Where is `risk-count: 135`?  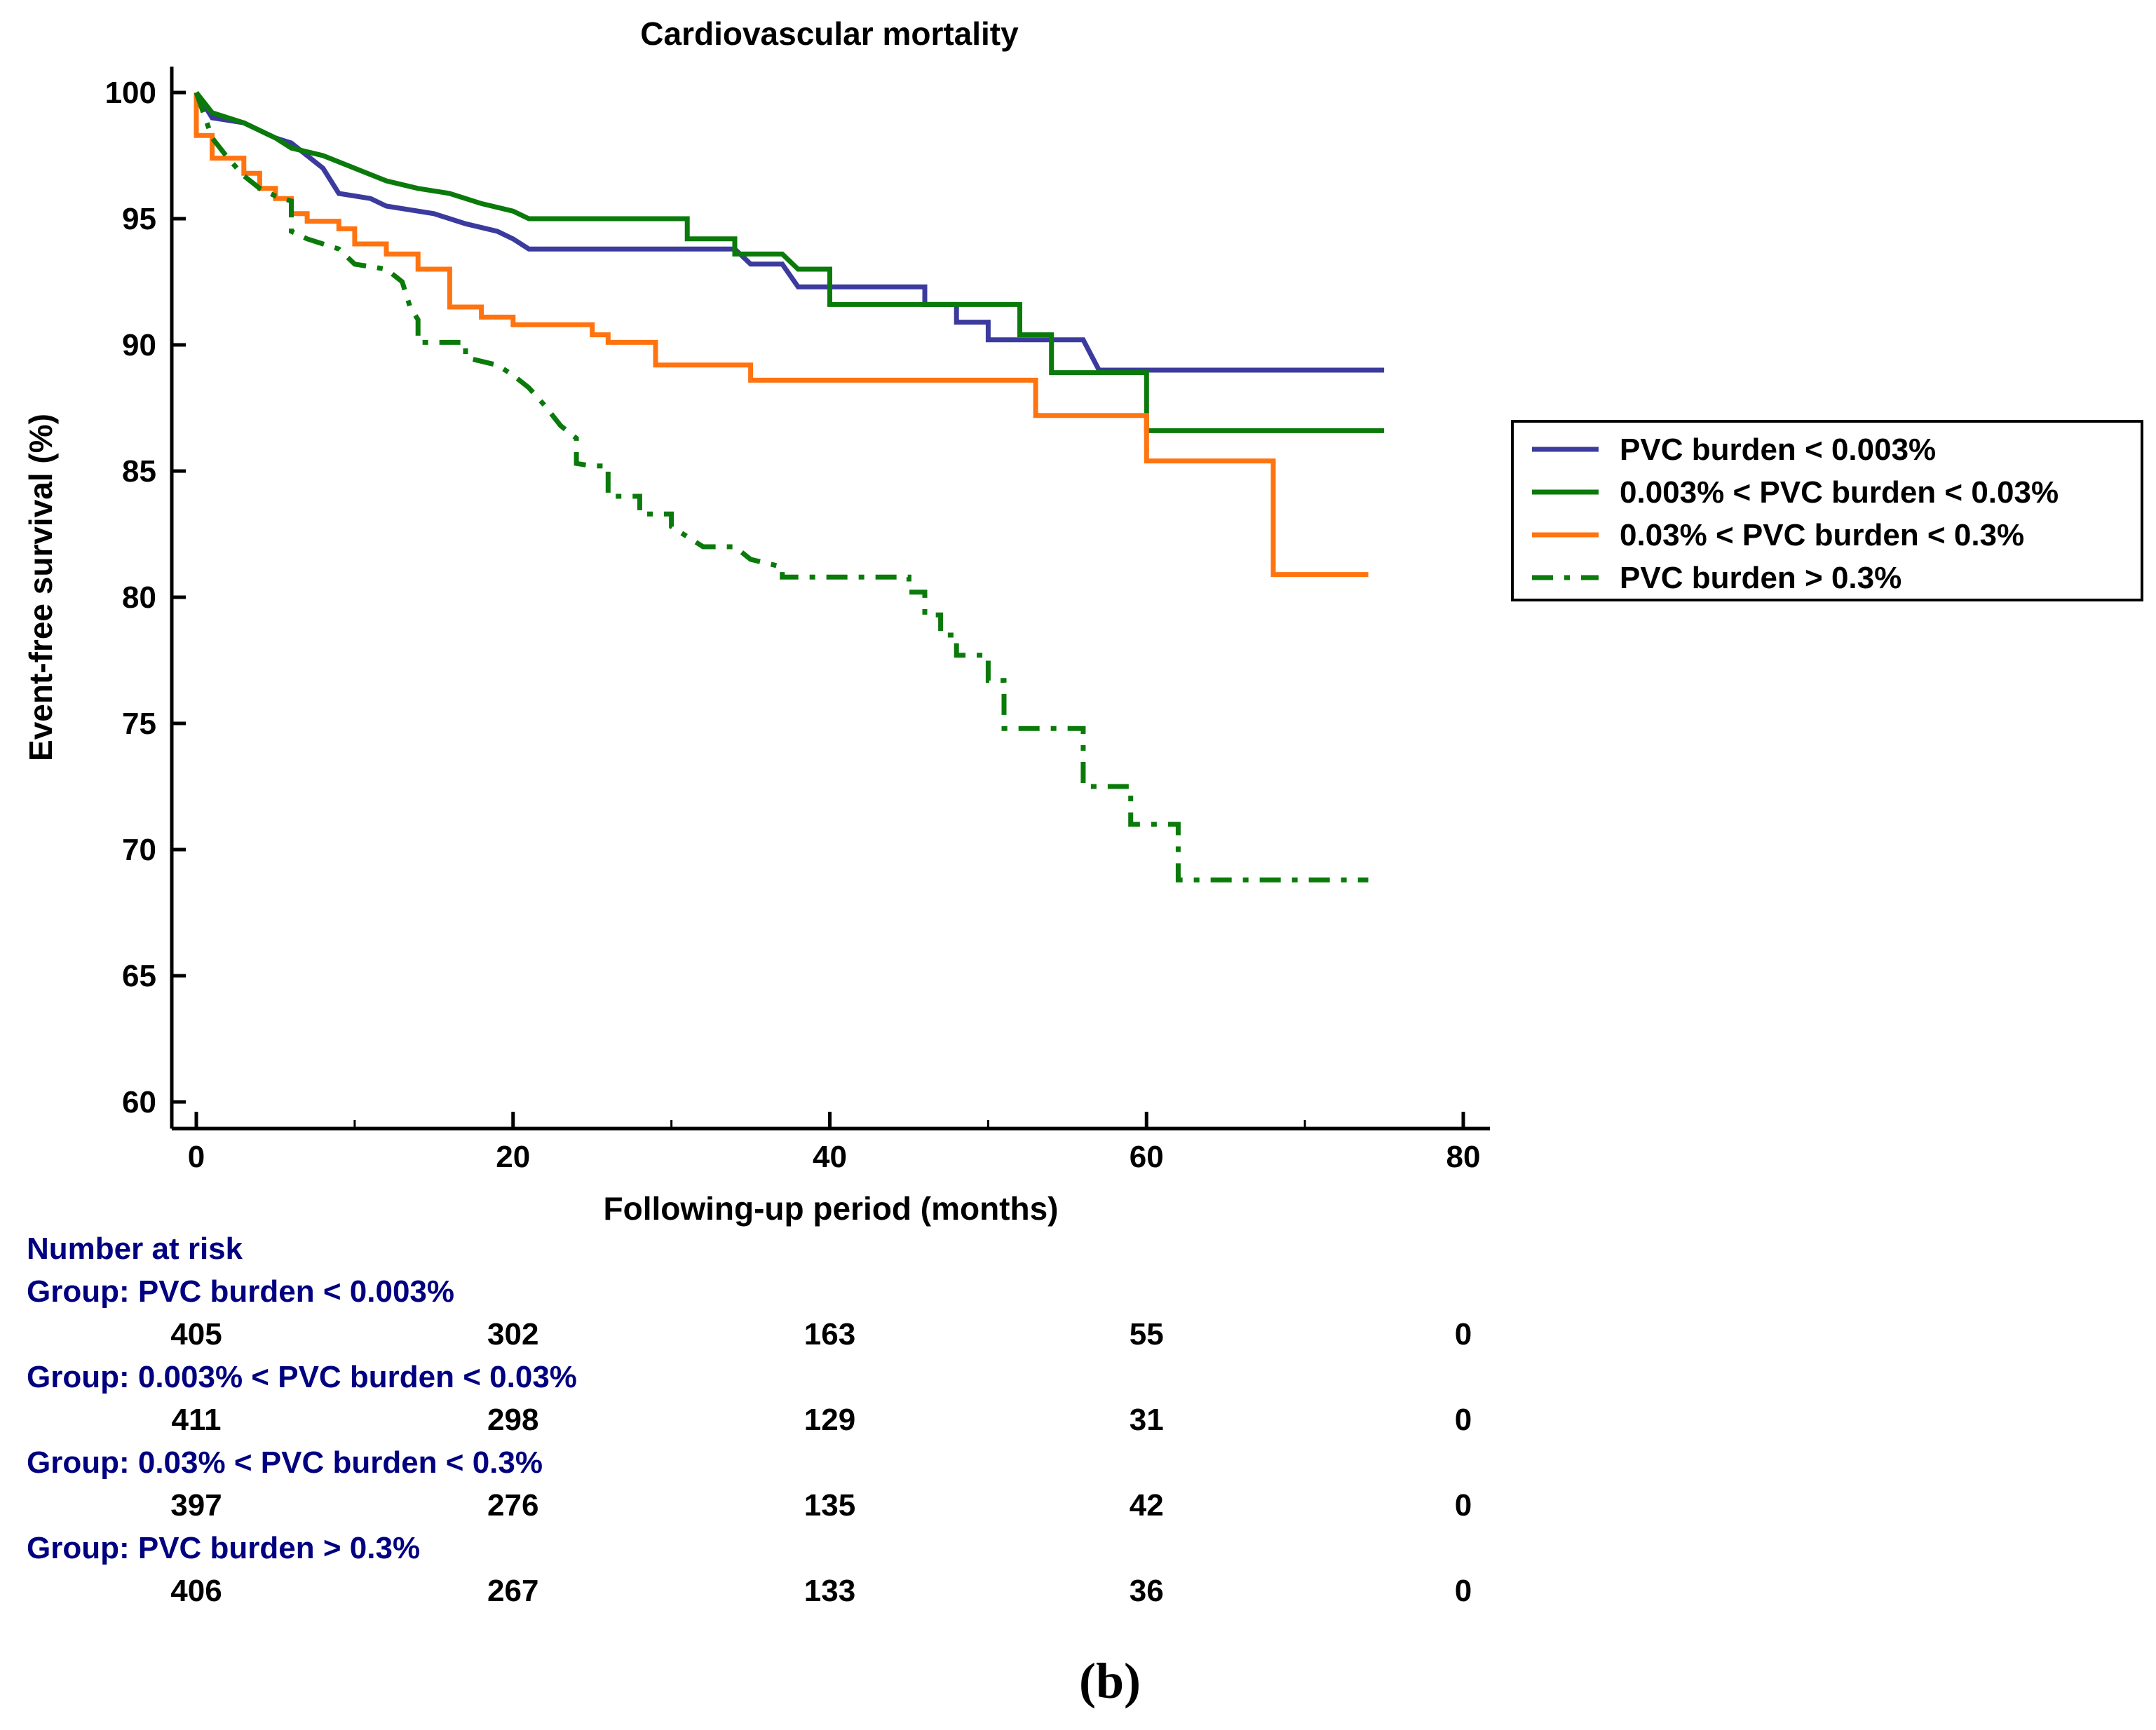 risk-count: 135 is located at coordinates (830, 1505).